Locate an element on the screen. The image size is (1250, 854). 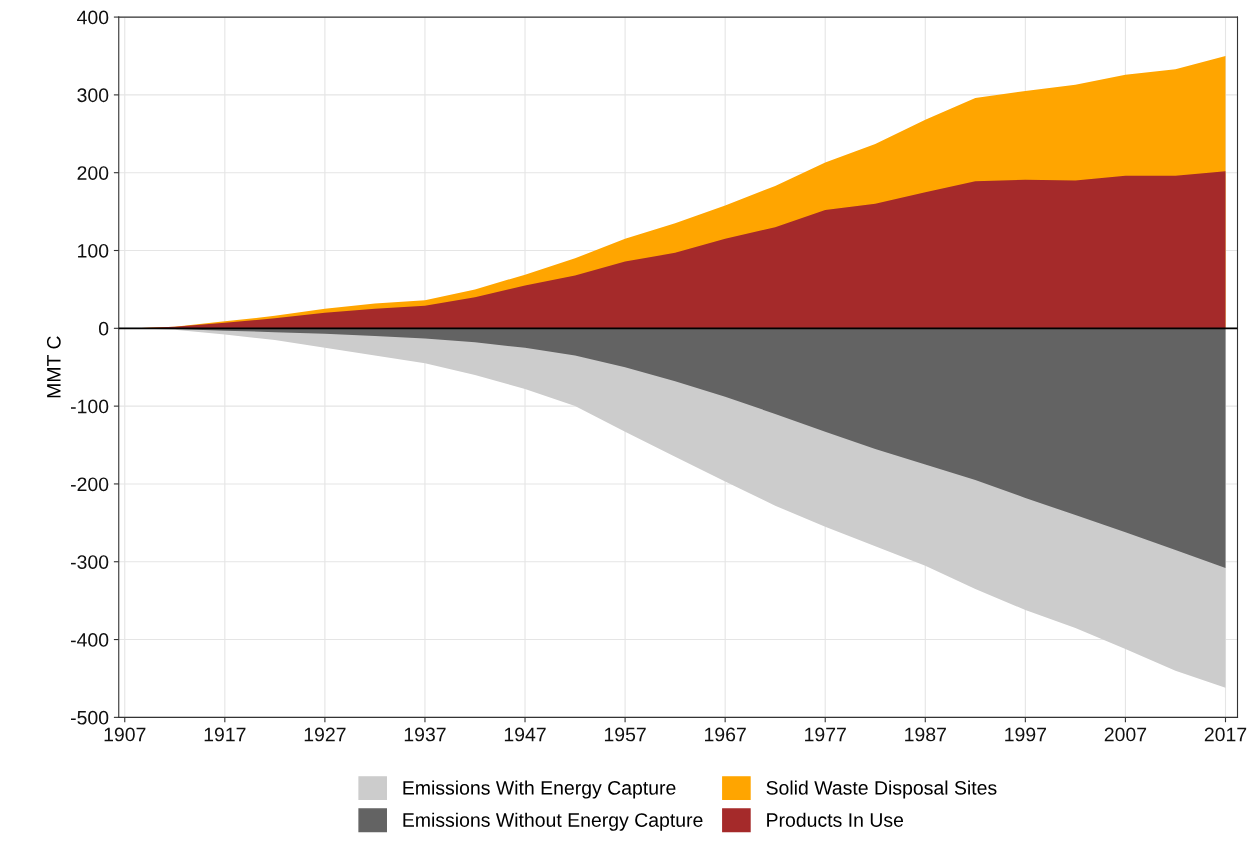
x-tick-label: 1927 is located at coordinates (325, 734).